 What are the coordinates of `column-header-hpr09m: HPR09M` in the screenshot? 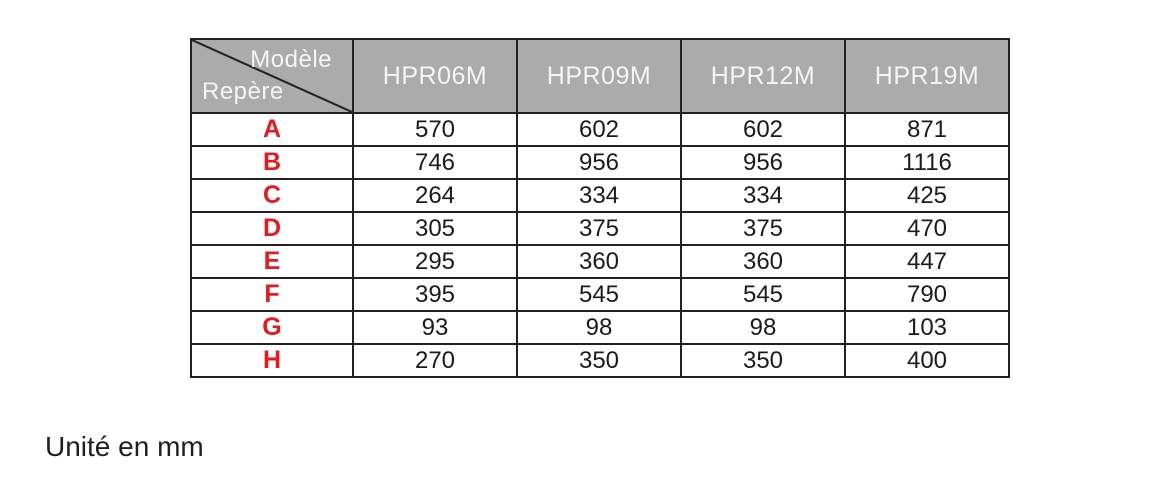 It's located at (599, 76).